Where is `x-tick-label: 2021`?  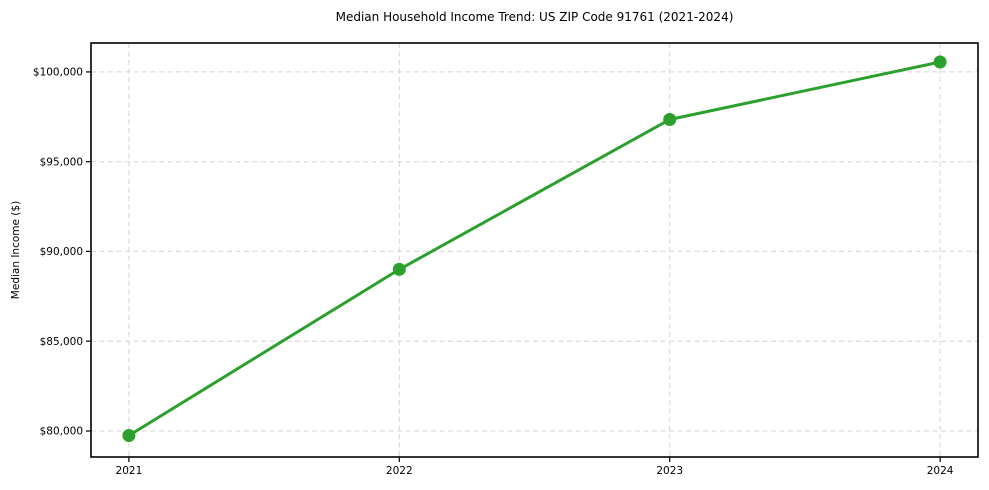 x-tick-label: 2021 is located at coordinates (129, 471).